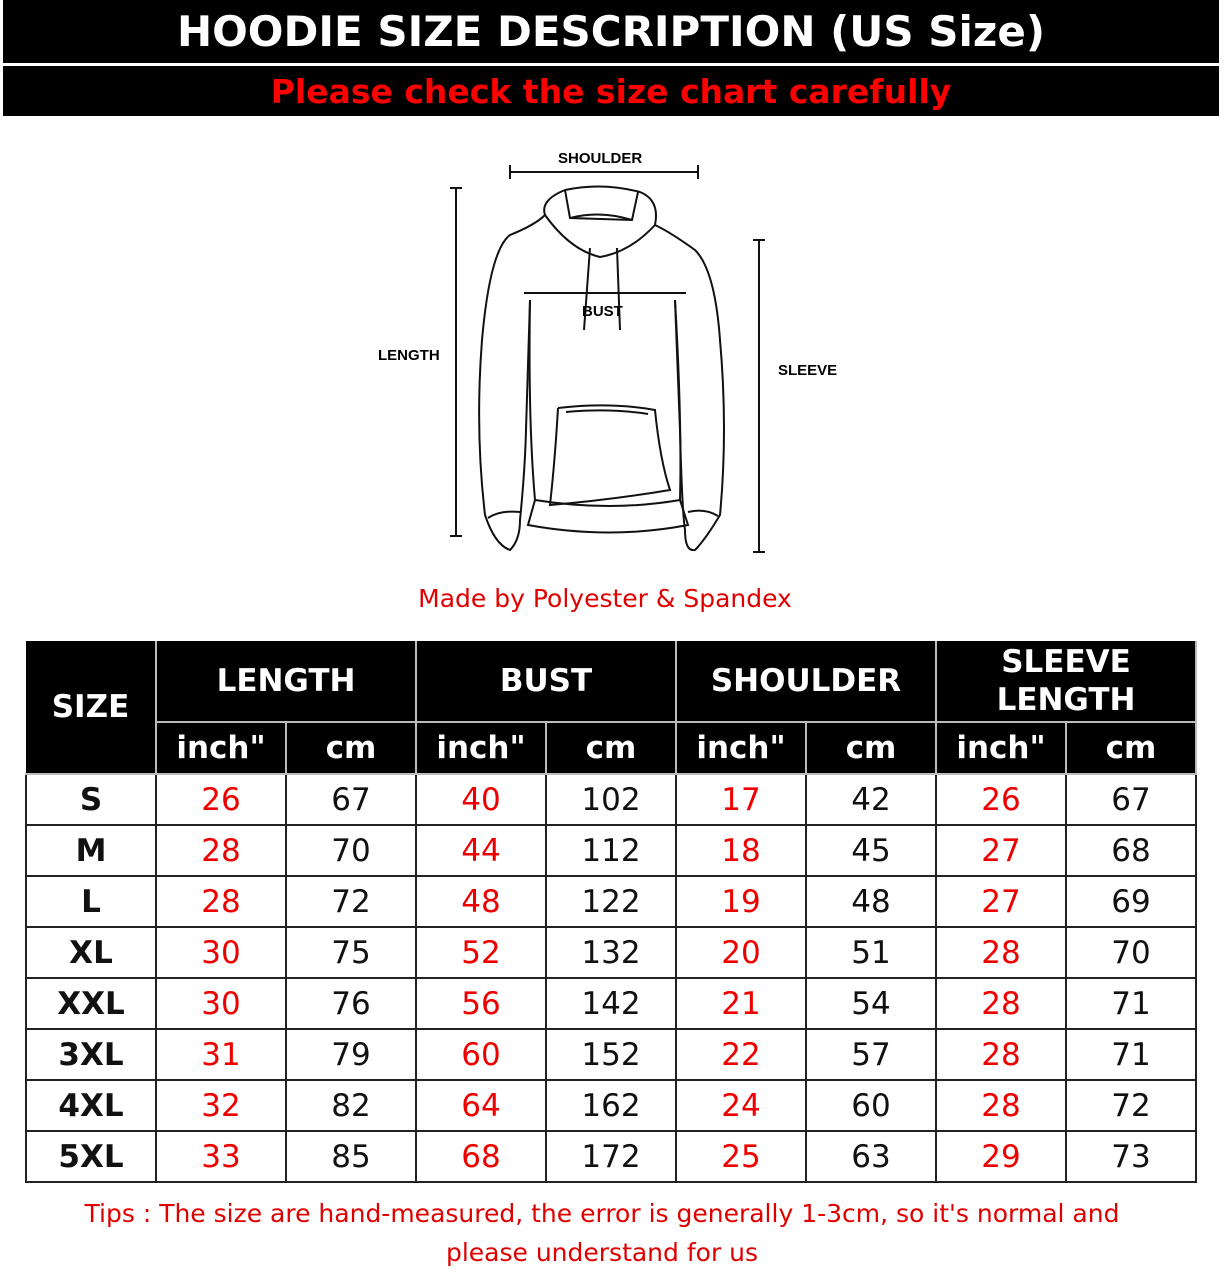 Image resolution: width=1224 pixels, height=1273 pixels. Describe the element at coordinates (871, 1054) in the screenshot. I see `cm-value-cell: 57` at that location.